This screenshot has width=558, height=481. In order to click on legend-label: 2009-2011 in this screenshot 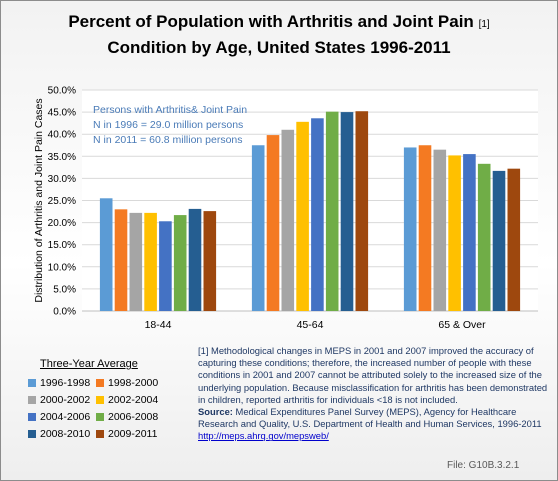, I will do `click(133, 434)`.